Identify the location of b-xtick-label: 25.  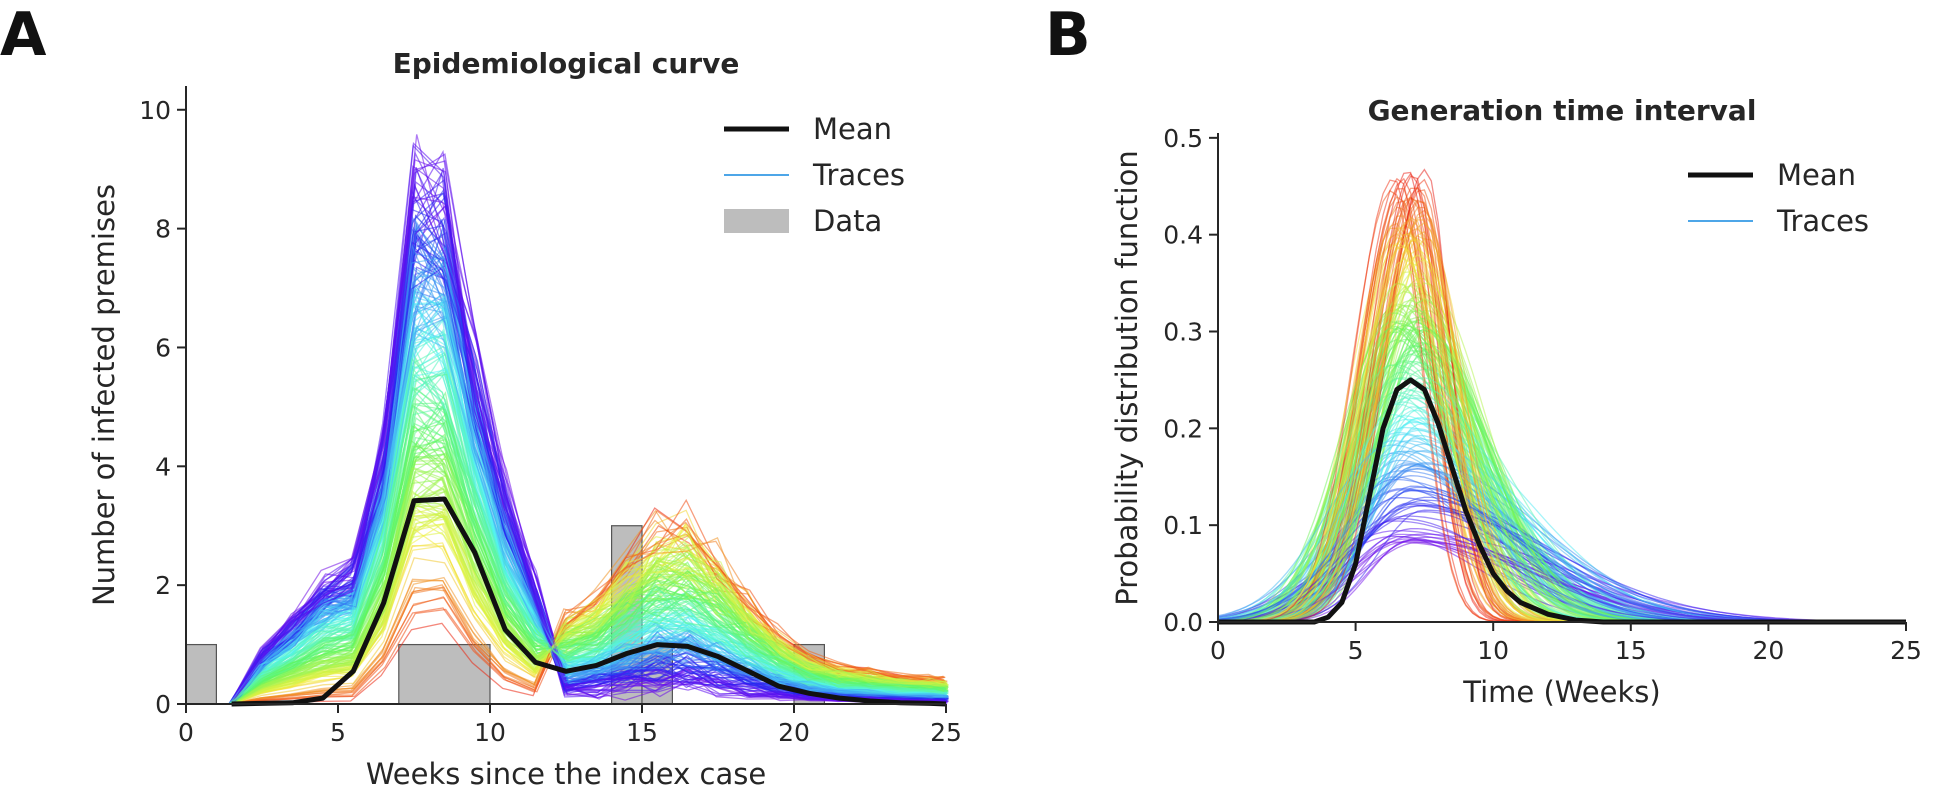
(1906, 650).